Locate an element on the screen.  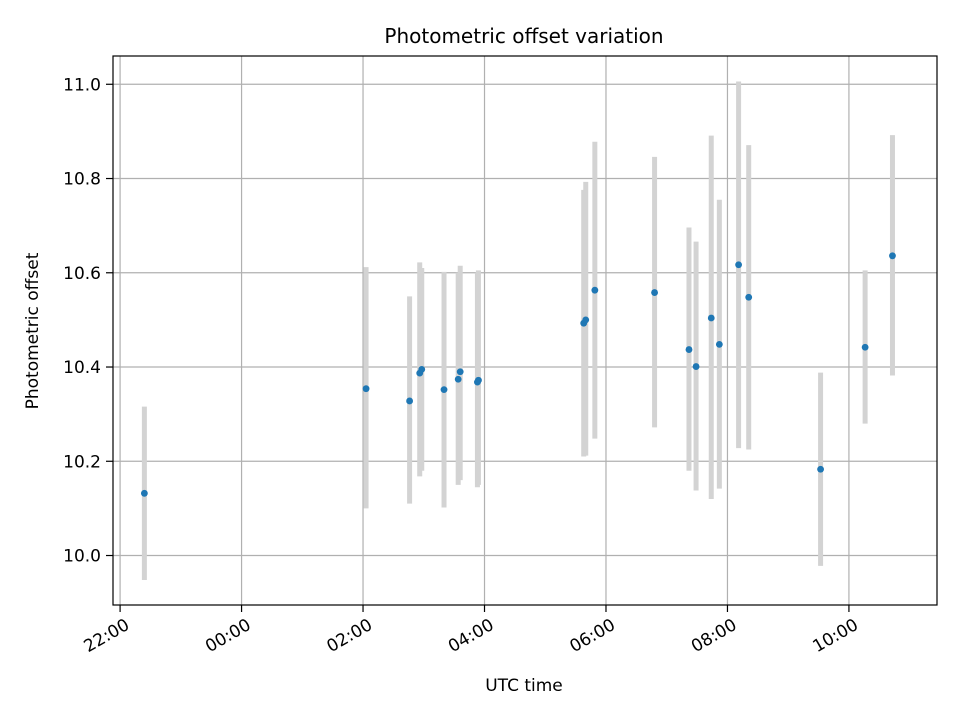
x-axis-ticks: 22:00 00:00 02:00 04:00 06:00 08:00 10:00 is located at coordinates (471, 631).